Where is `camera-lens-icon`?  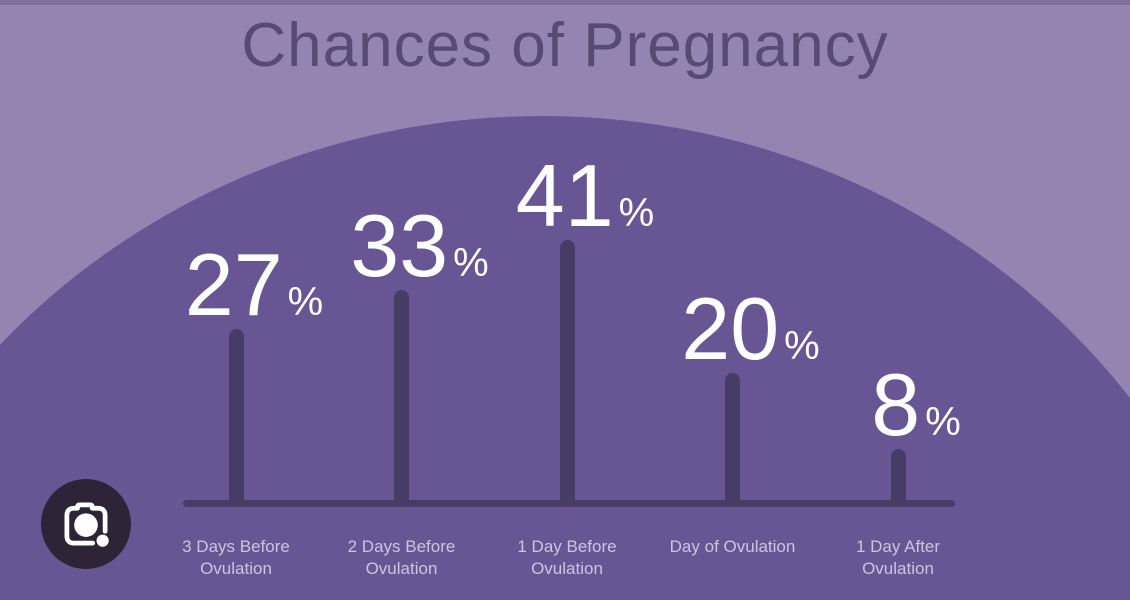 camera-lens-icon is located at coordinates (86, 524).